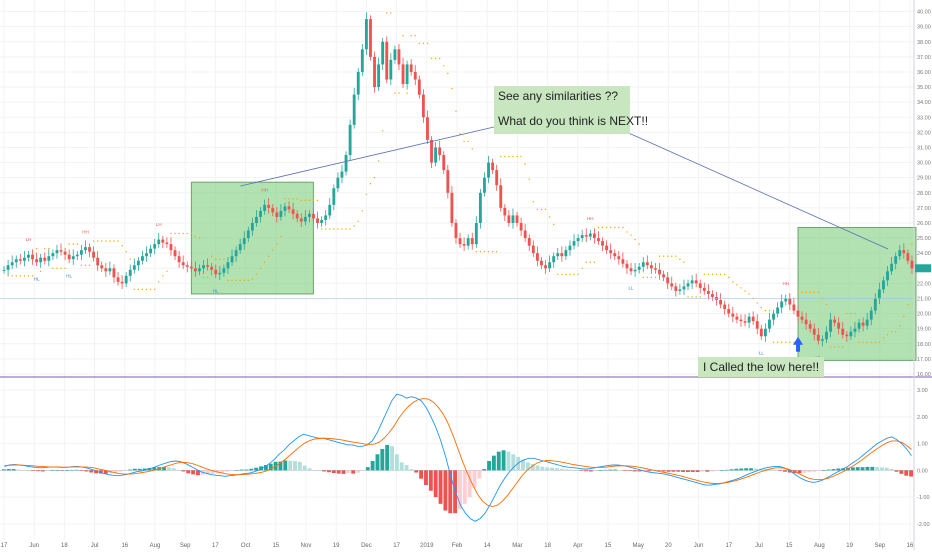 This screenshot has height=555, width=932. I want to click on time-axis-label: Oct, so click(246, 546).